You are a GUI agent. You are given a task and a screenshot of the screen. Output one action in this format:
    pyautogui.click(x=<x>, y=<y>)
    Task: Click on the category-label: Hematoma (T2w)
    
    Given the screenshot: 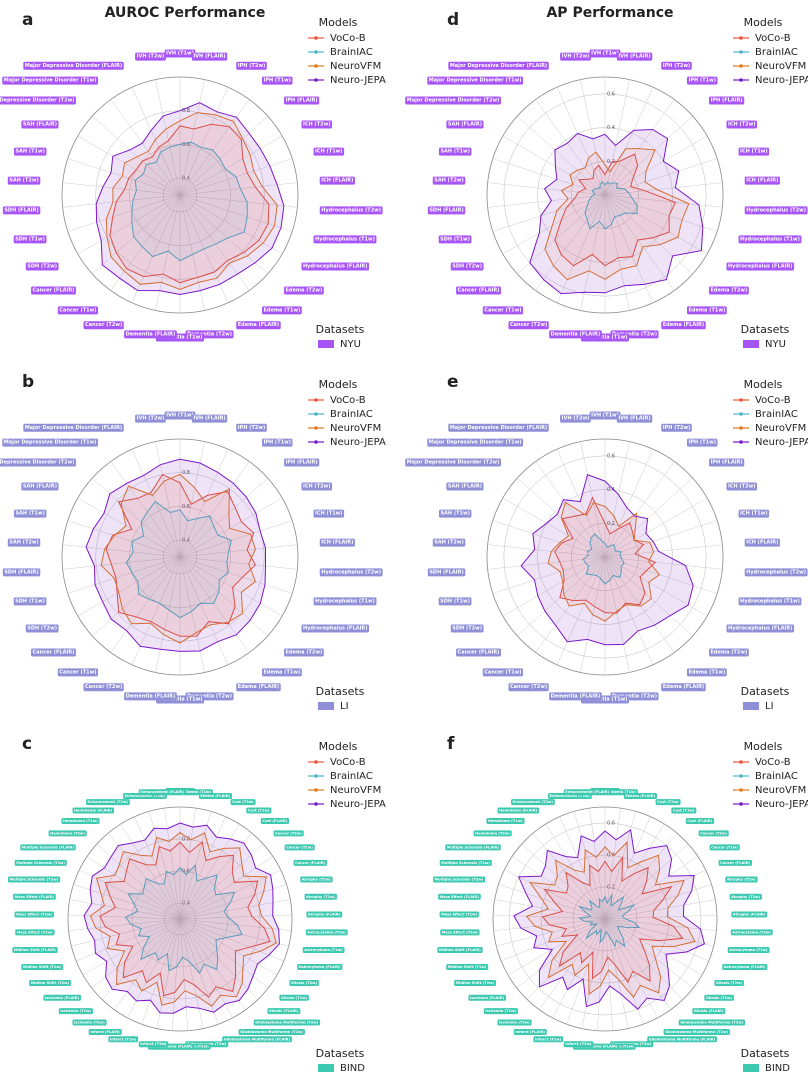 What is the action you would take?
    pyautogui.click(x=492, y=833)
    